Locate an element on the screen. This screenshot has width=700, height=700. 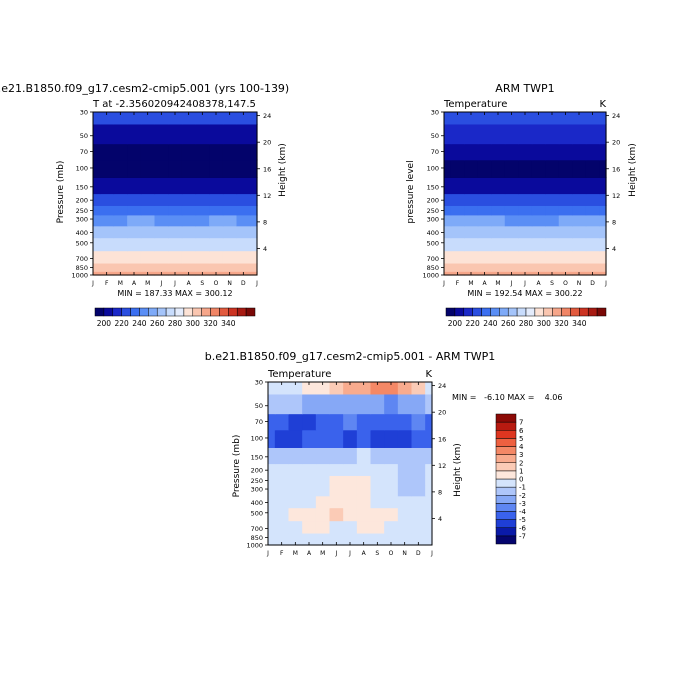
y2-tick-label: 12 is located at coordinates (616, 196).